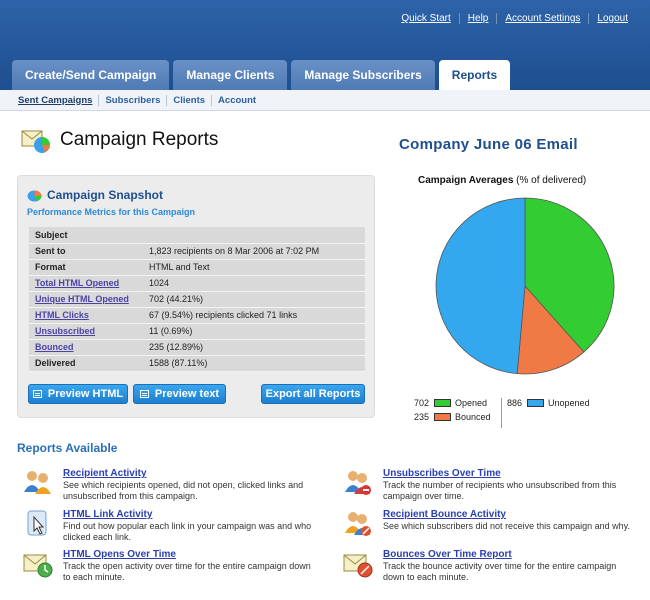  What do you see at coordinates (422, 403) in the screenshot?
I see `legend-opened-value: 702` at bounding box center [422, 403].